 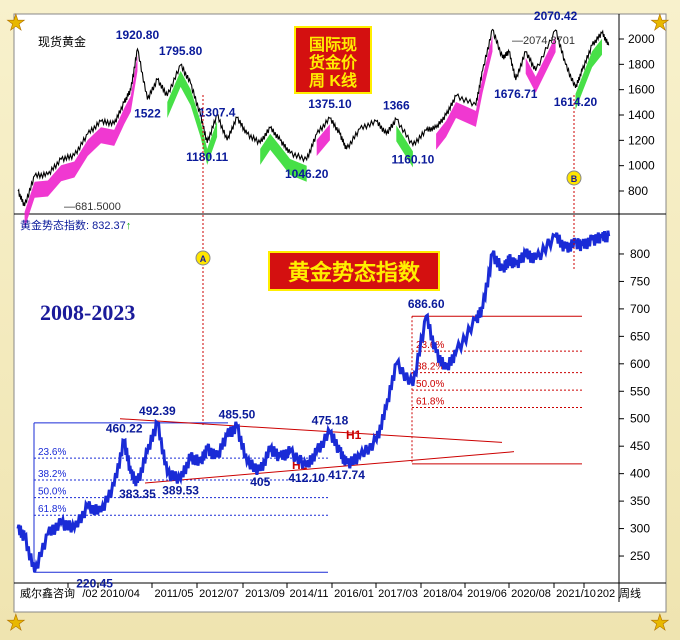 What do you see at coordinates (92, 207) in the screenshot?
I see `low-note: —681.5000` at bounding box center [92, 207].